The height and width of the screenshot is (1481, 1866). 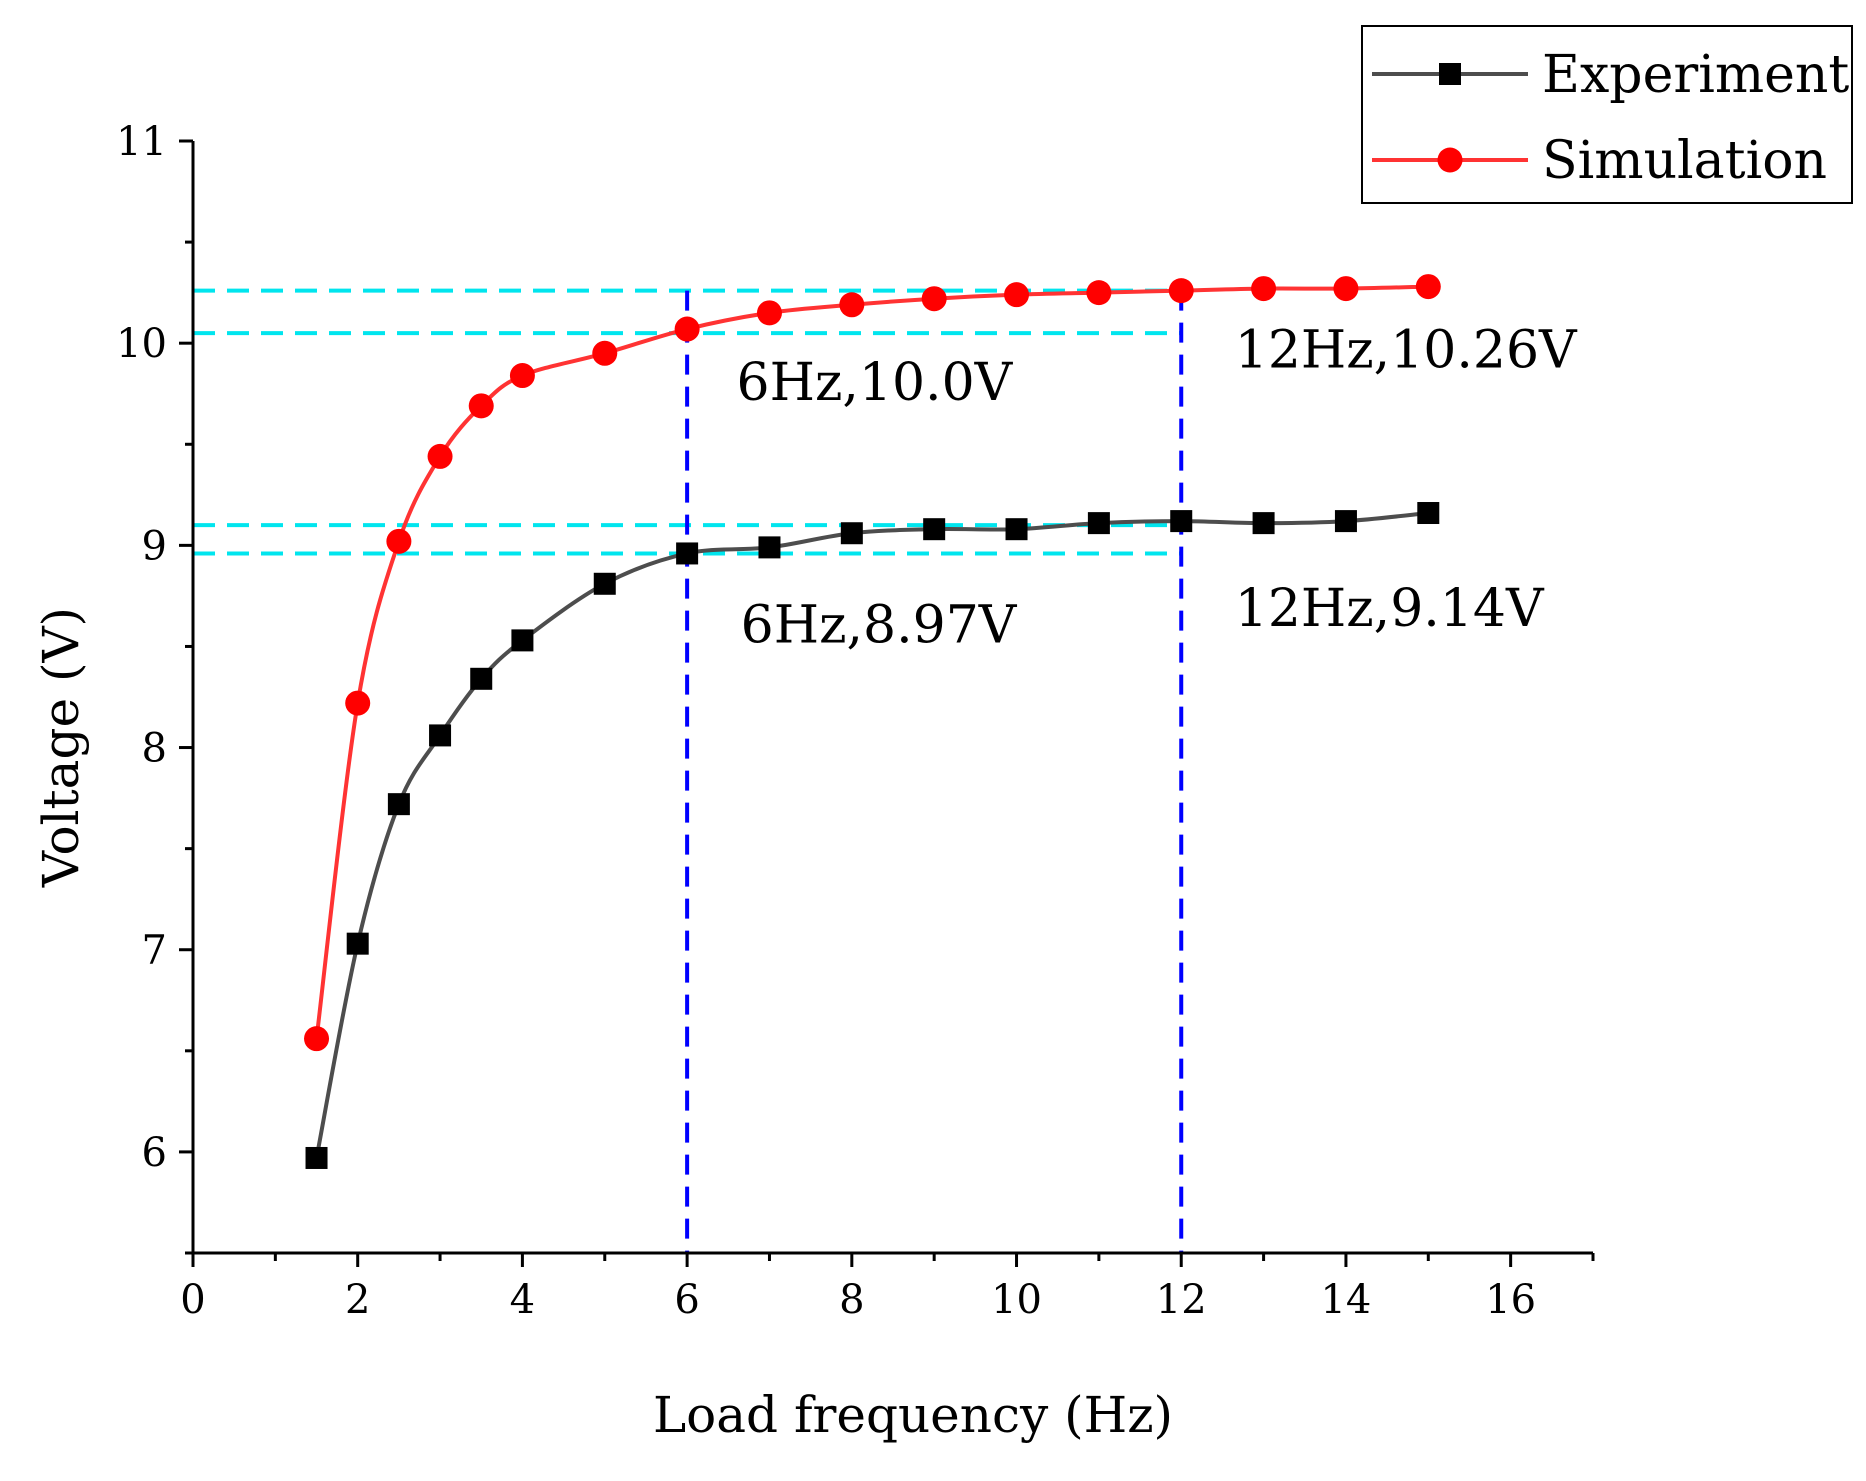 I want to click on x-tick-label-8: 8, so click(x=851, y=1300).